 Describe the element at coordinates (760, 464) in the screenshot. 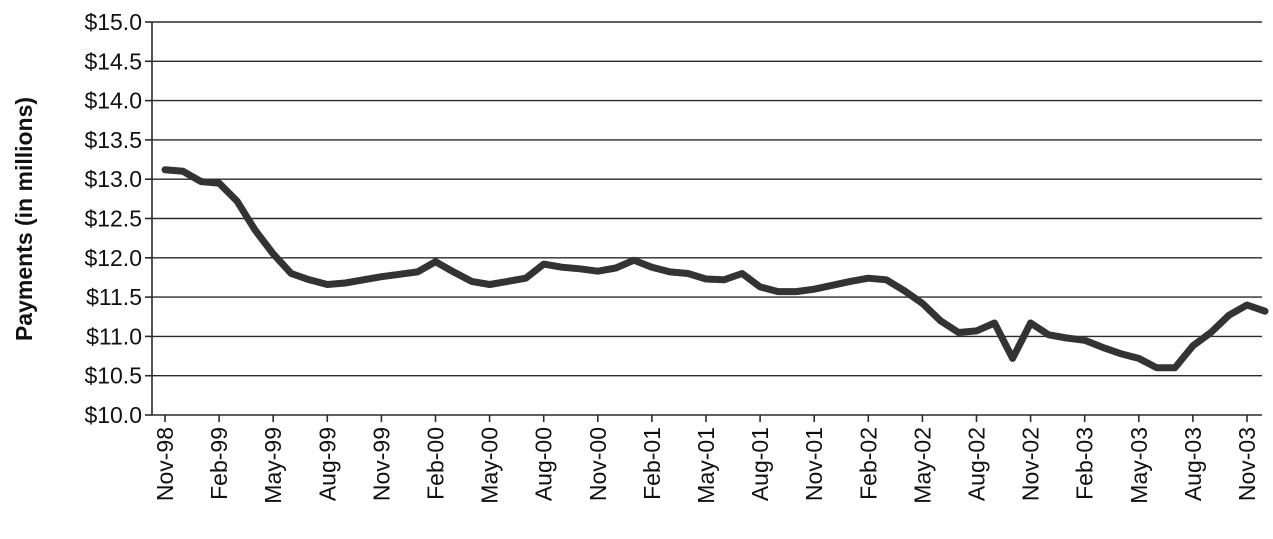

I see `x-tick-label: Aug-01` at that location.